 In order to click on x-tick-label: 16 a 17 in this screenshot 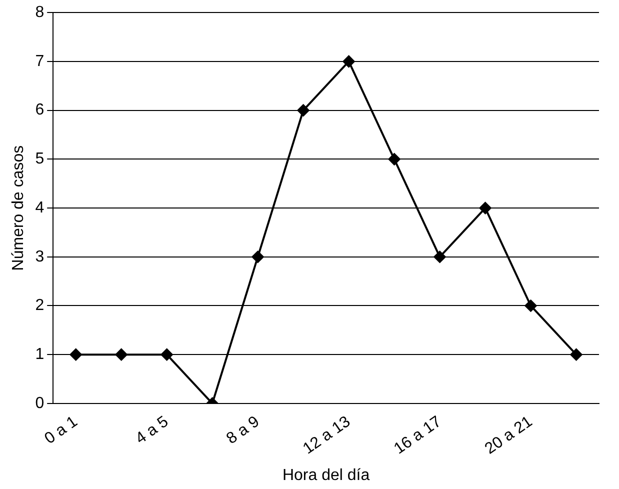, I will do `click(418, 435)`.